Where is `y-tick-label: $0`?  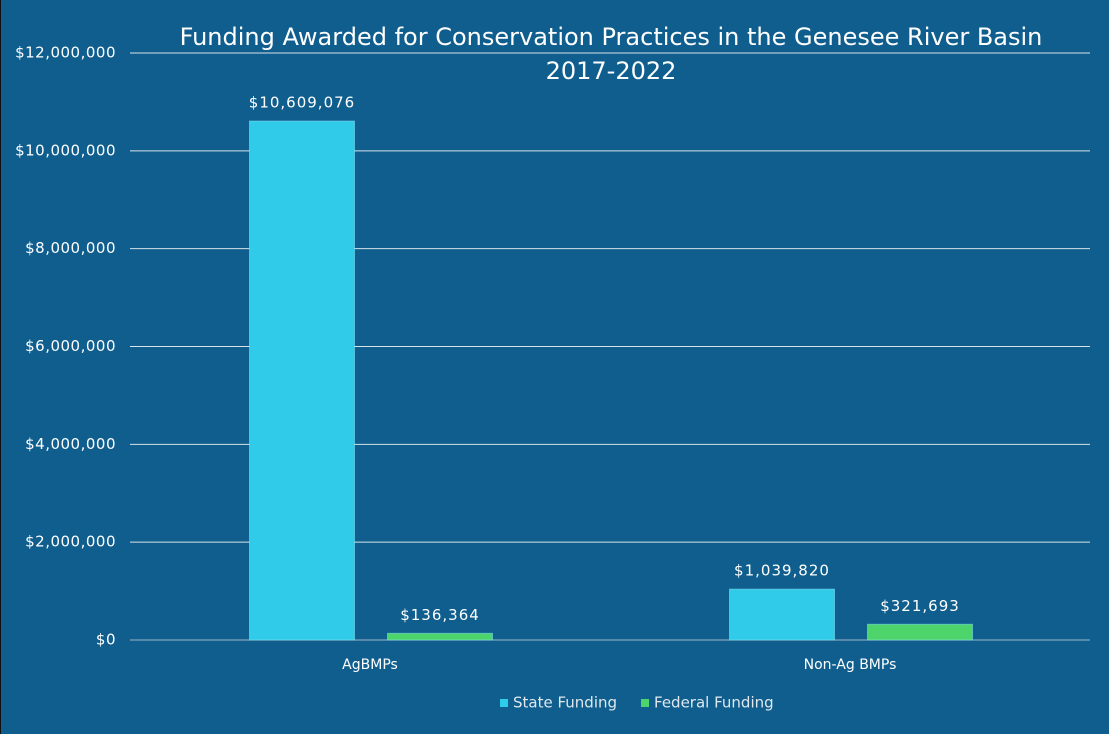 y-tick-label: $0 is located at coordinates (106, 640).